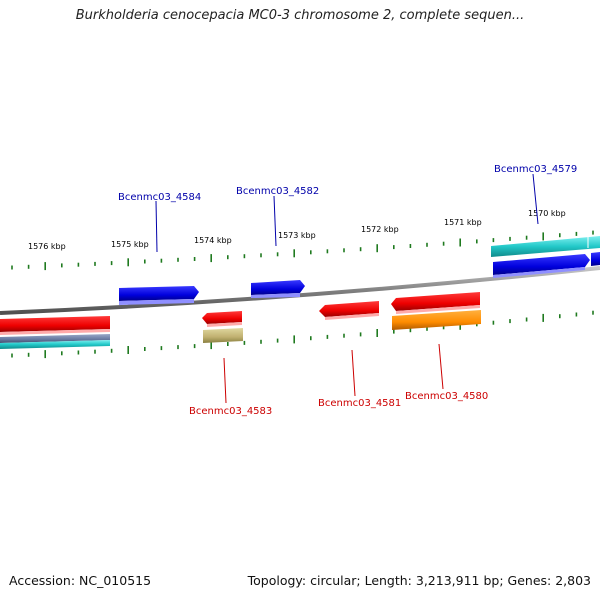 The height and width of the screenshot is (600, 600). Describe the element at coordinates (55, 344) in the screenshot. I see `gene-reverse-cyan` at that location.